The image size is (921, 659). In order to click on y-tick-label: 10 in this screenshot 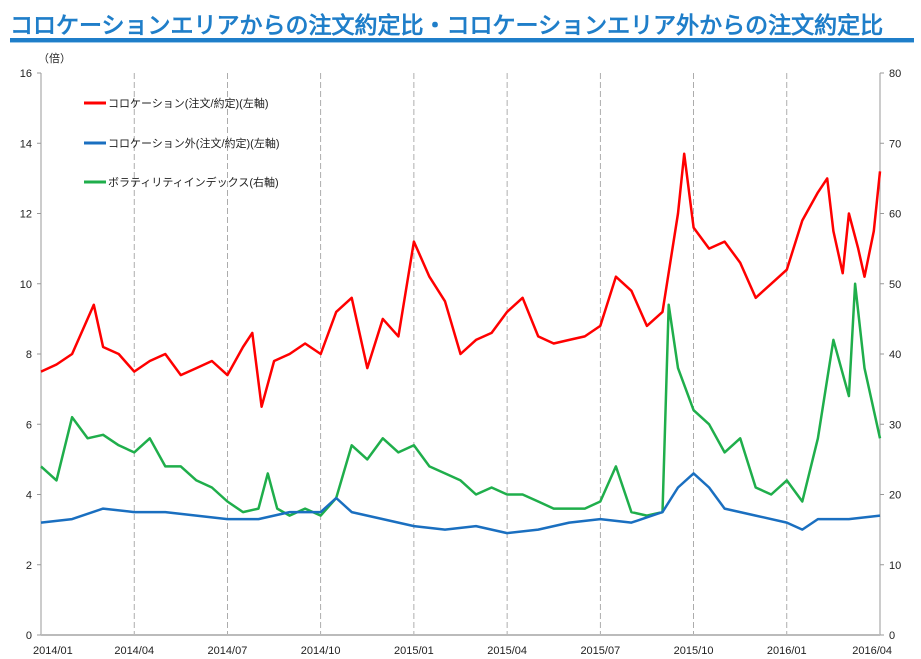, I will do `click(26, 285)`.